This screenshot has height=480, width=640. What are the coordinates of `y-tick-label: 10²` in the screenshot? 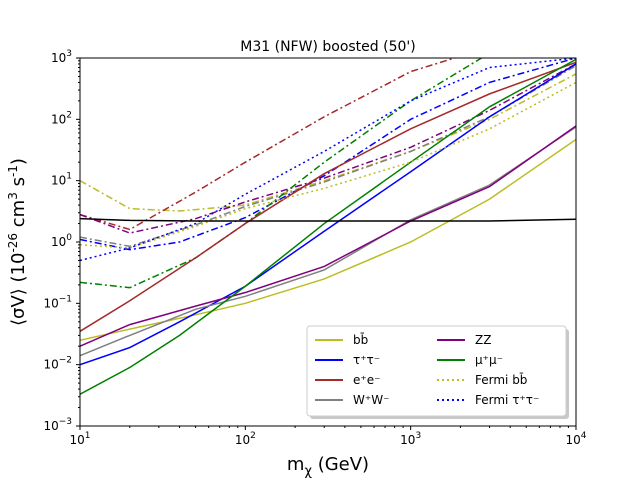 It's located at (61, 118).